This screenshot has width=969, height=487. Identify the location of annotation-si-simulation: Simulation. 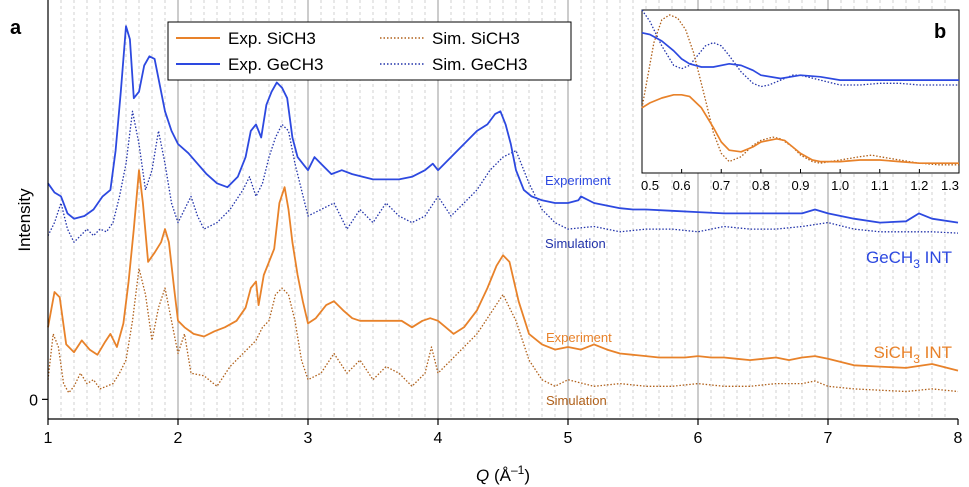
(576, 400).